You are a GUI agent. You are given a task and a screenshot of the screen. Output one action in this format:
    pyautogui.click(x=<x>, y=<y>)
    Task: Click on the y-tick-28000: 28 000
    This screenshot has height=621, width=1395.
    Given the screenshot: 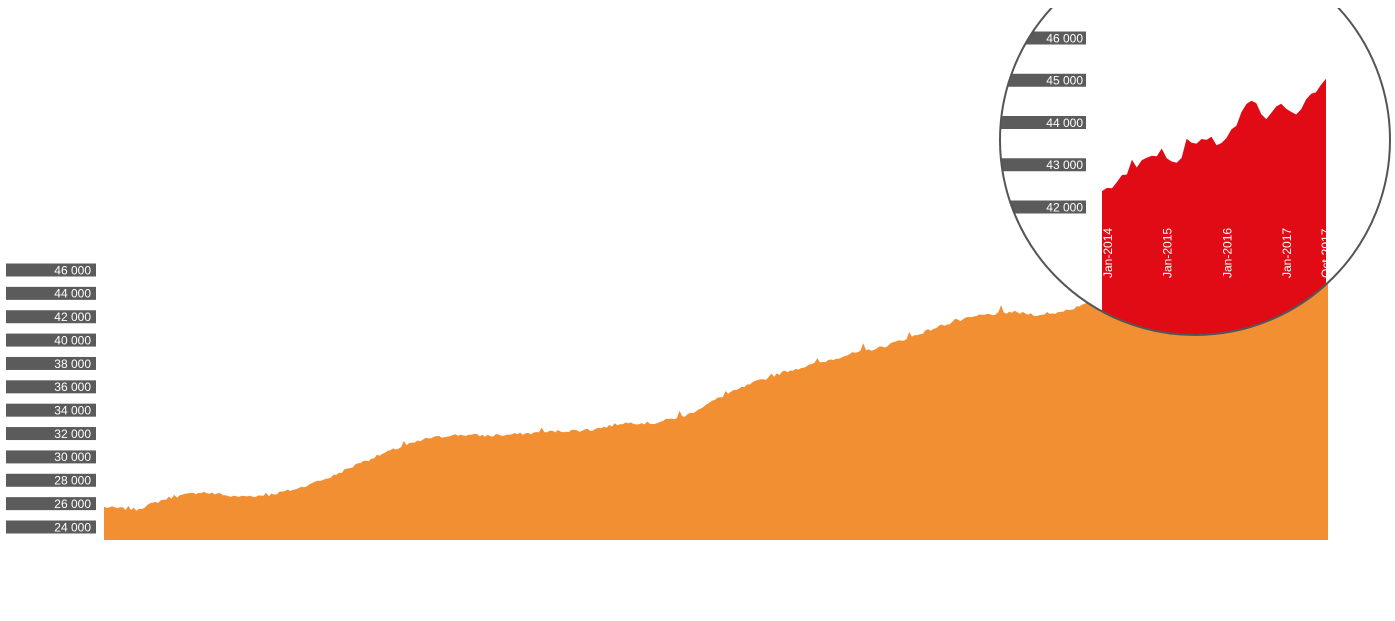 What is the action you would take?
    pyautogui.click(x=51, y=481)
    